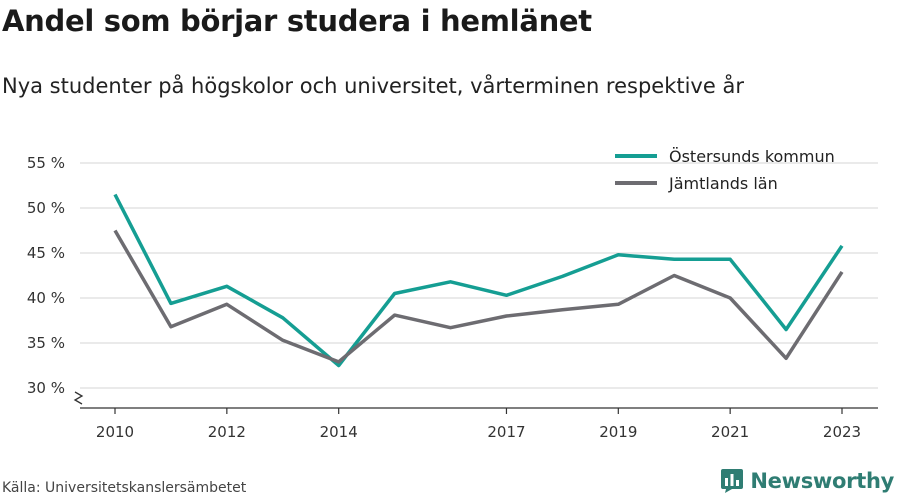 This screenshot has width=900, height=500. I want to click on chart-title: Andel som börjar studera i hemlänet, so click(297, 21).